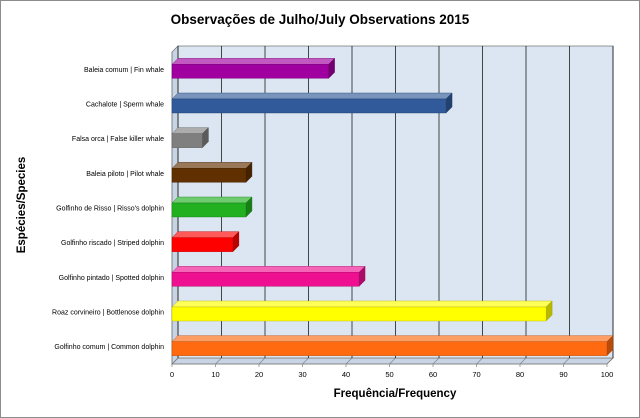  I want to click on x-tick-label: 100, so click(607, 374).